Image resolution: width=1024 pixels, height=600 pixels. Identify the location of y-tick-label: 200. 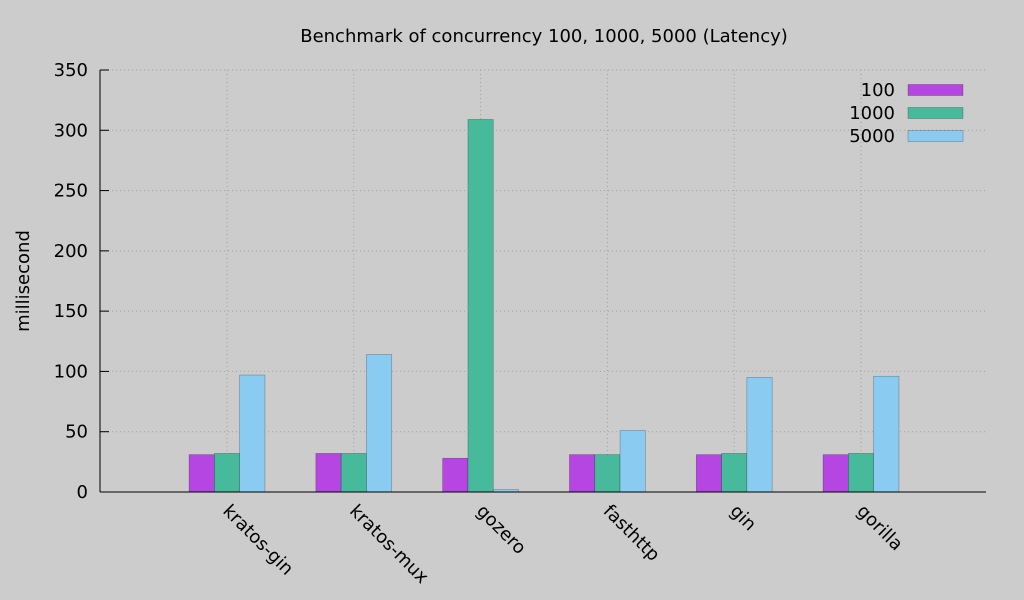
(71, 251).